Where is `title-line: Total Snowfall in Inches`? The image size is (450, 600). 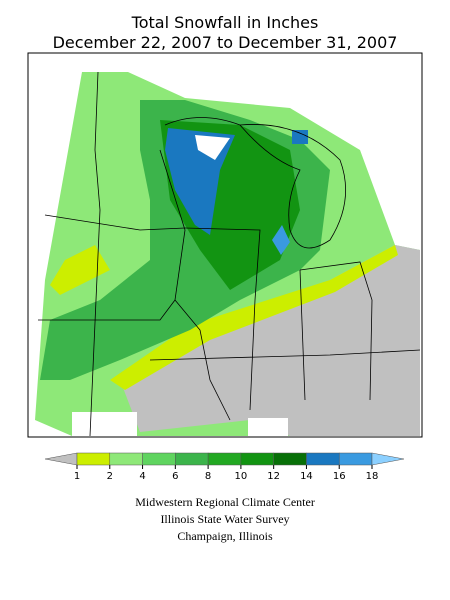 title-line: Total Snowfall in Inches is located at coordinates (225, 22).